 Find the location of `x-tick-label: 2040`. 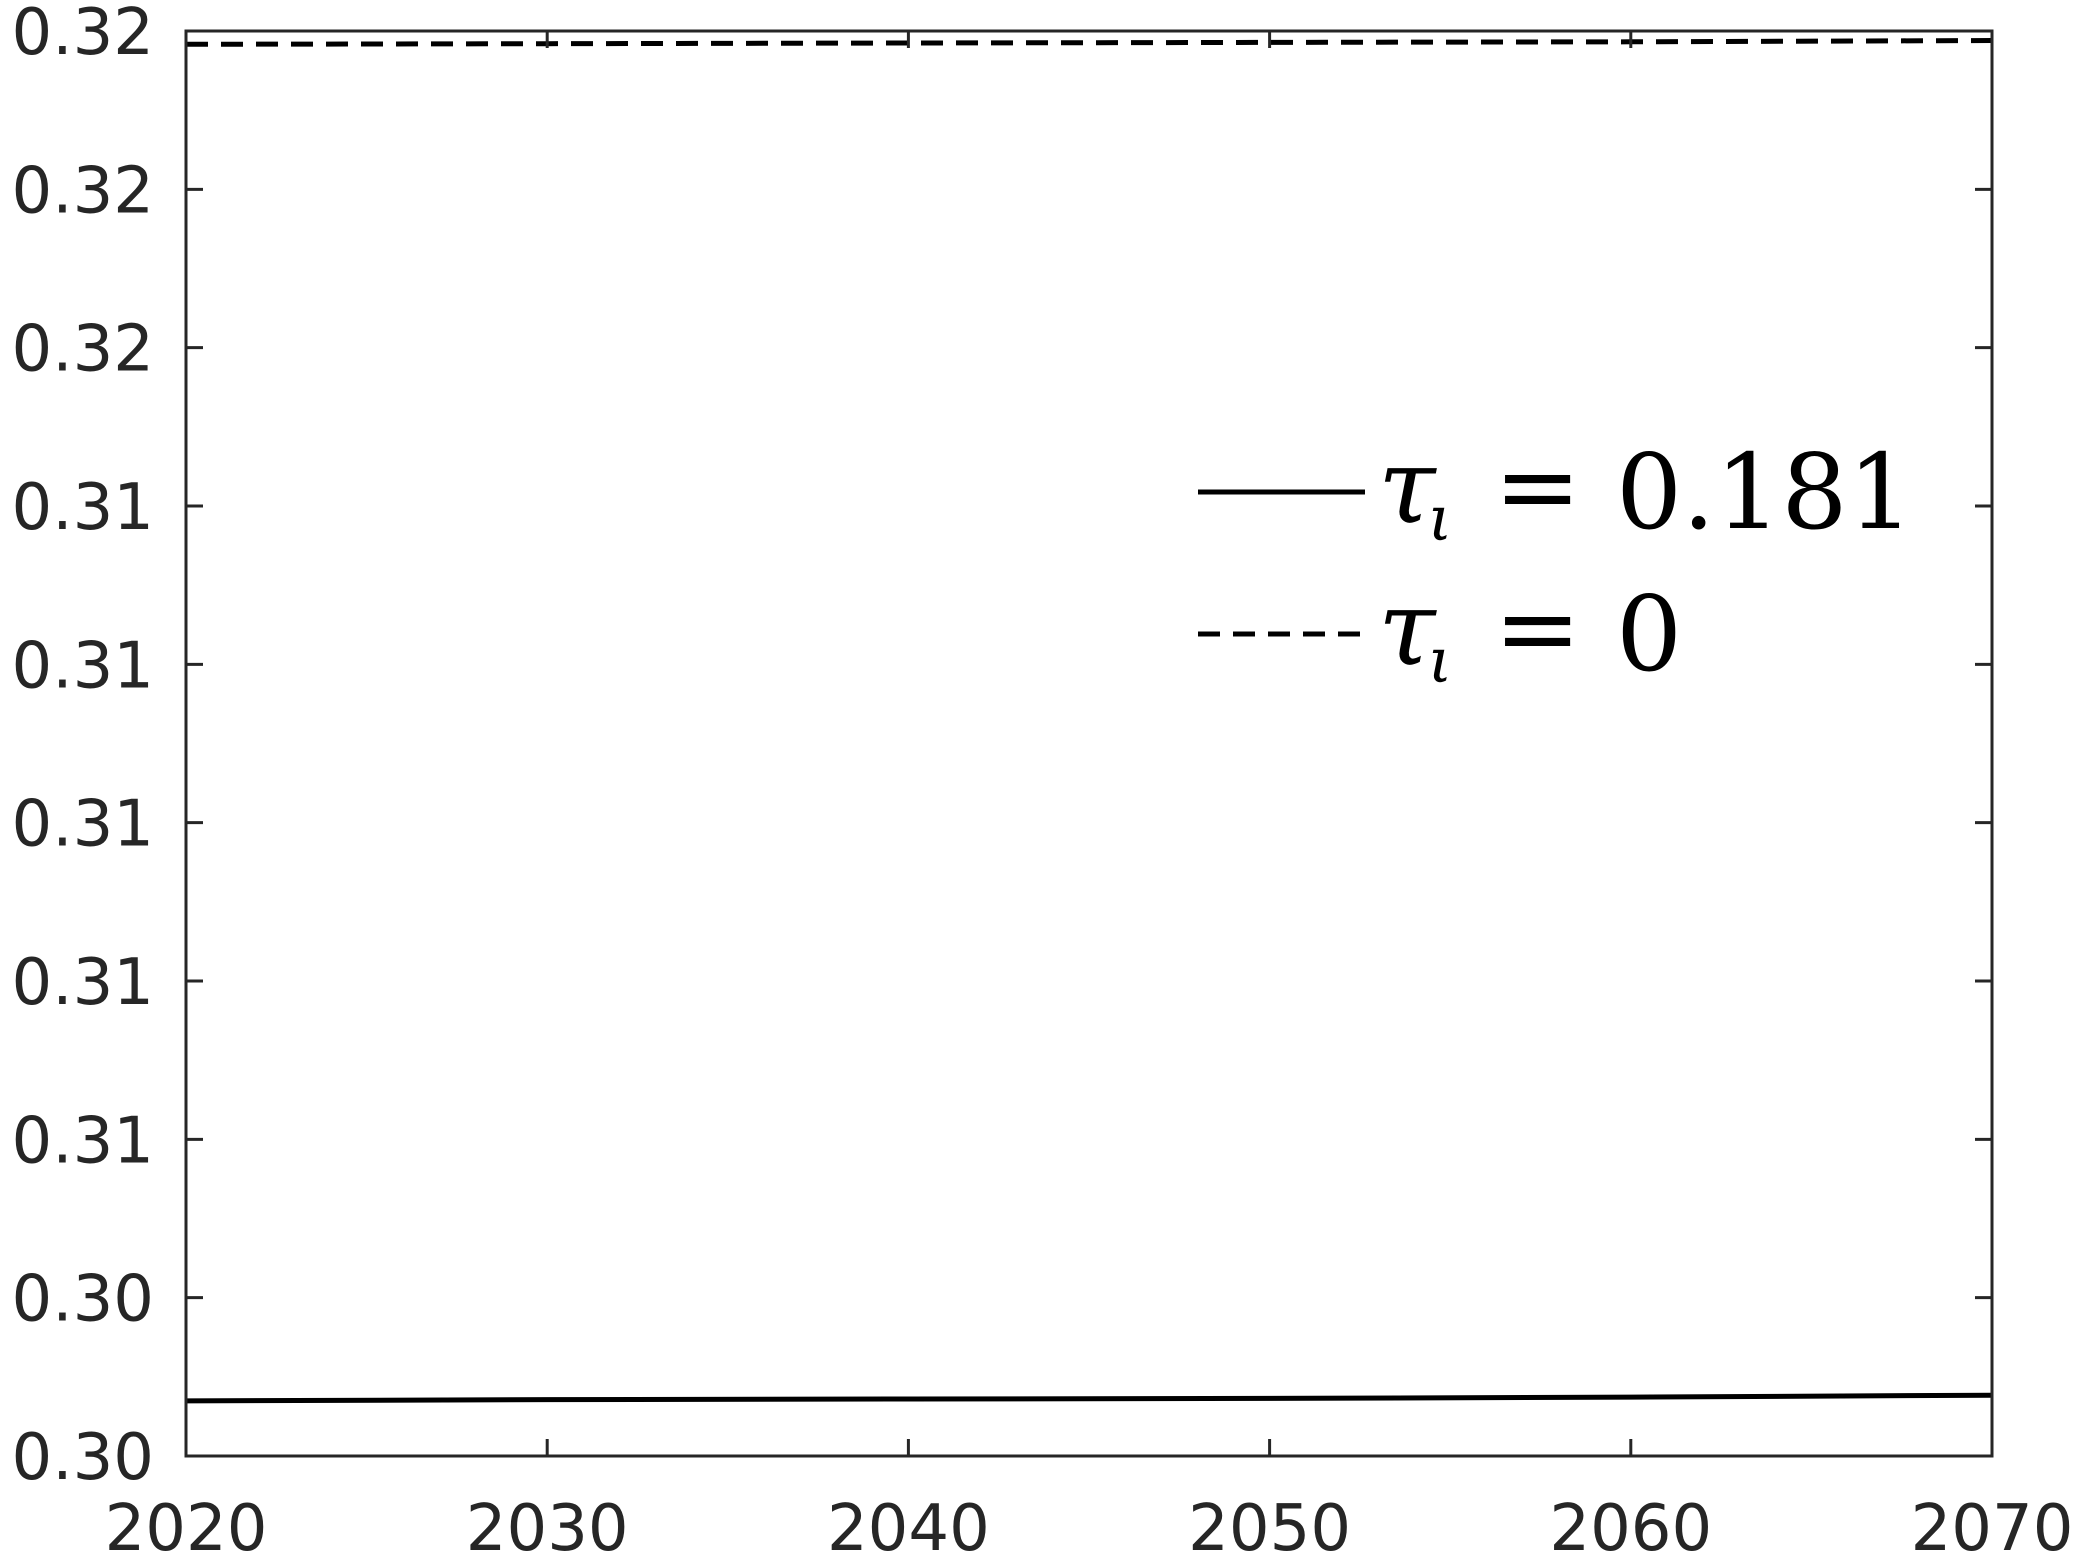

x-tick-label: 2040 is located at coordinates (908, 1523).